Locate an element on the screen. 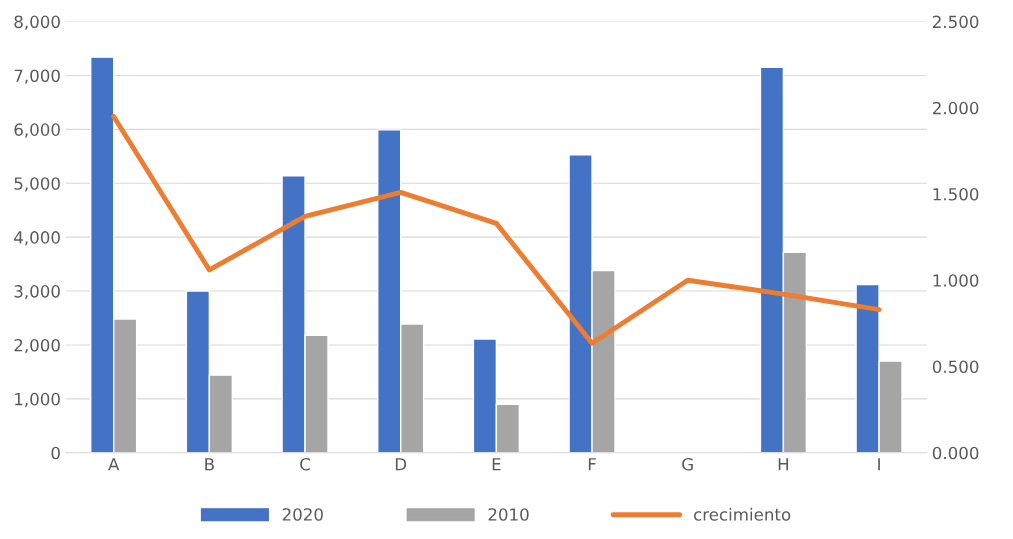 Image resolution: width=1013 pixels, height=539 pixels. y-tick-label: 2,000 is located at coordinates (37, 346).